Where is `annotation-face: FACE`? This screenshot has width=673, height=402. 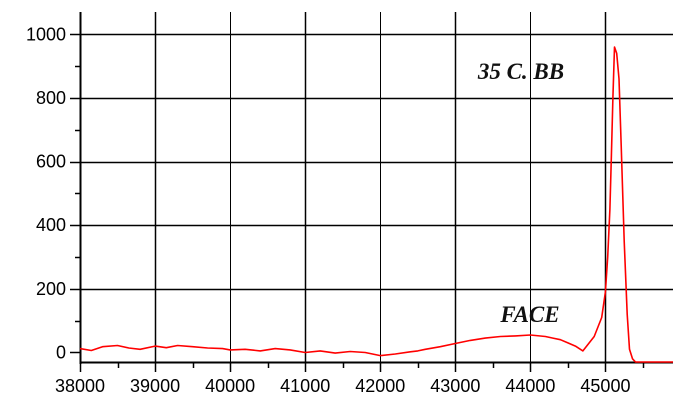 annotation-face: FACE is located at coordinates (529, 314).